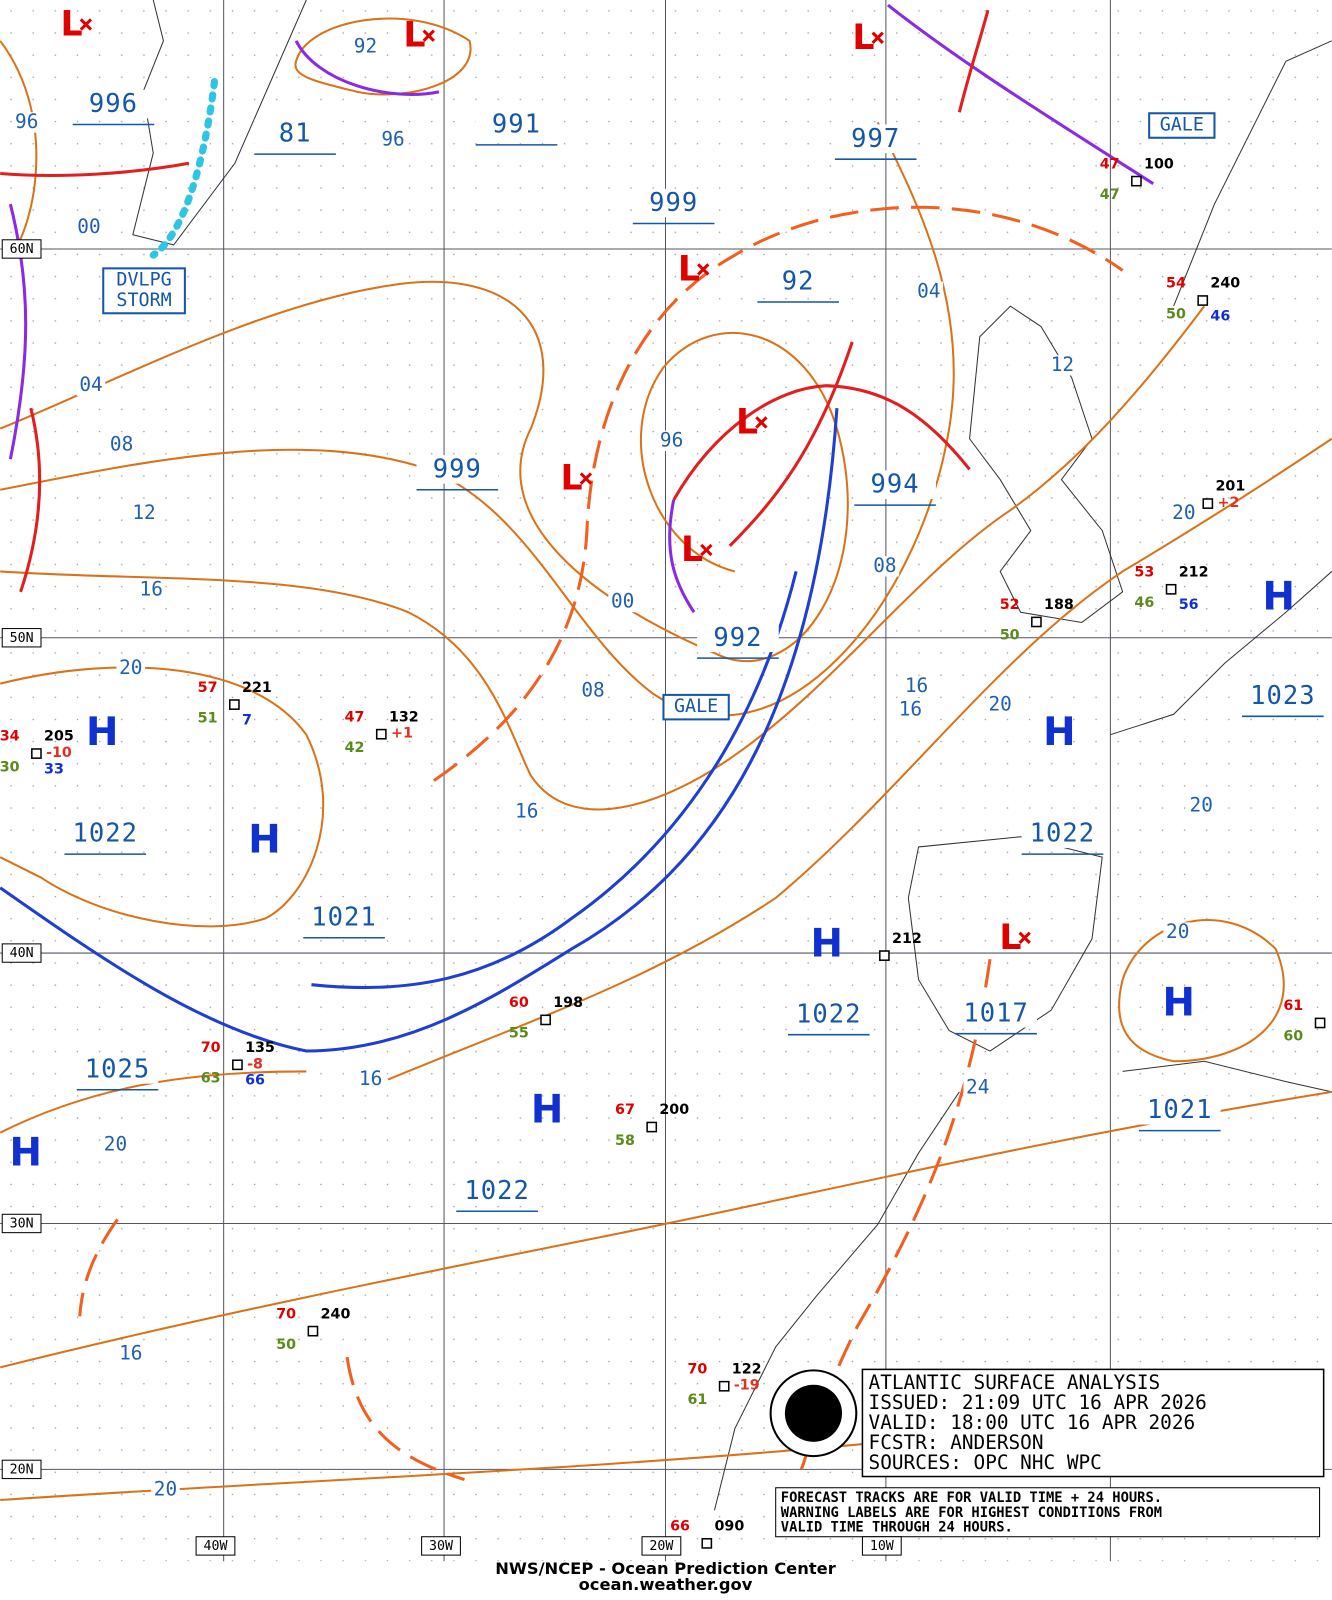 The height and width of the screenshot is (1600, 1332). What do you see at coordinates (336, 1314) in the screenshot?
I see `station-pressure: 240` at bounding box center [336, 1314].